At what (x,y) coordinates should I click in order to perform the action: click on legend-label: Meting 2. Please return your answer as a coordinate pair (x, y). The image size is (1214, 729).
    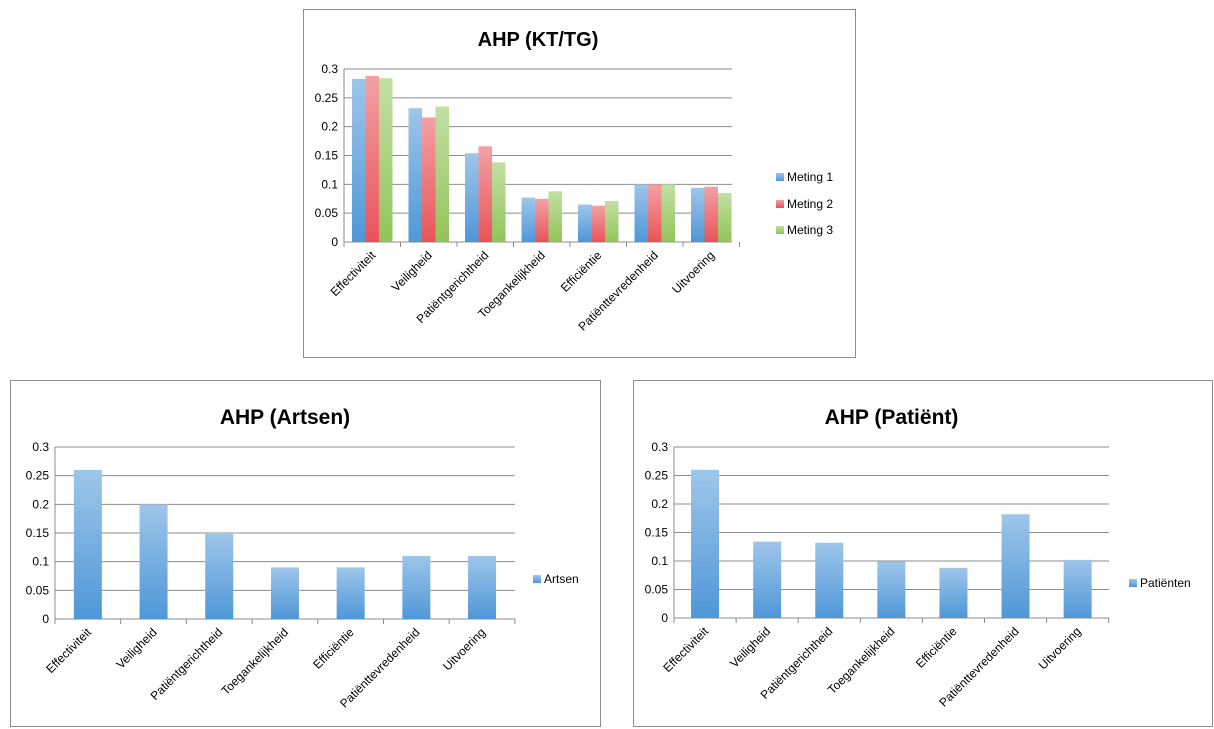
    Looking at the image, I should click on (810, 204).